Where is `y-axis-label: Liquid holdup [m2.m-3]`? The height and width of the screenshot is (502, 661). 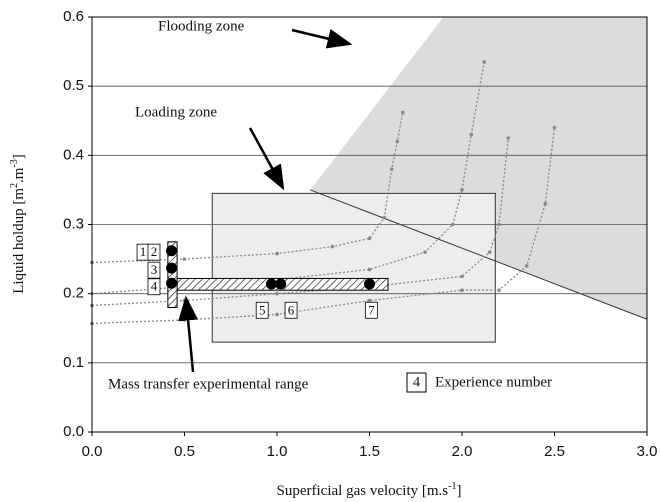 y-axis-label: Liquid holdup [m2.m-3] is located at coordinates (18, 224).